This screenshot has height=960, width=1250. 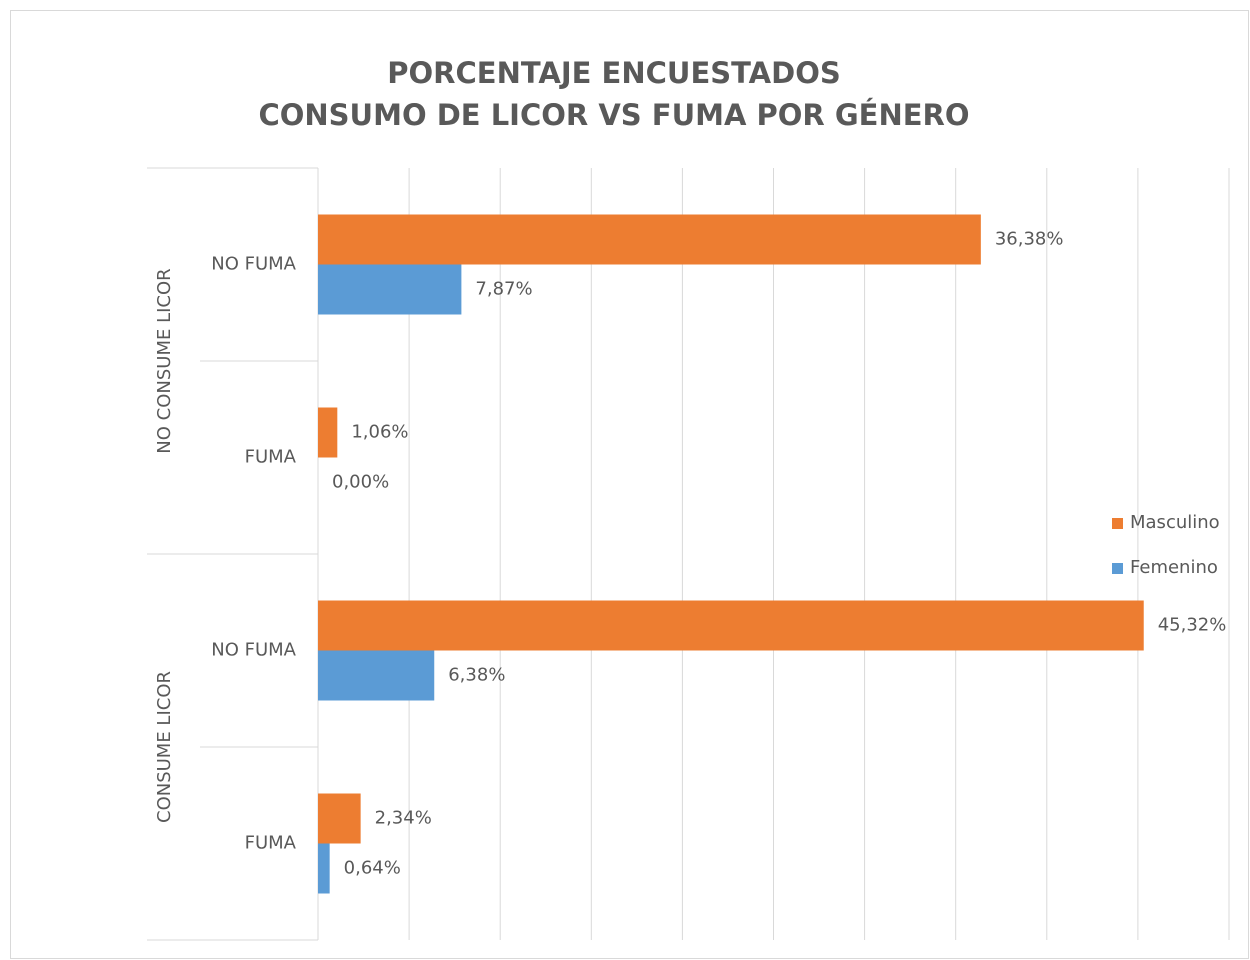 I want to click on data-label: 1,06%, so click(x=379, y=432).